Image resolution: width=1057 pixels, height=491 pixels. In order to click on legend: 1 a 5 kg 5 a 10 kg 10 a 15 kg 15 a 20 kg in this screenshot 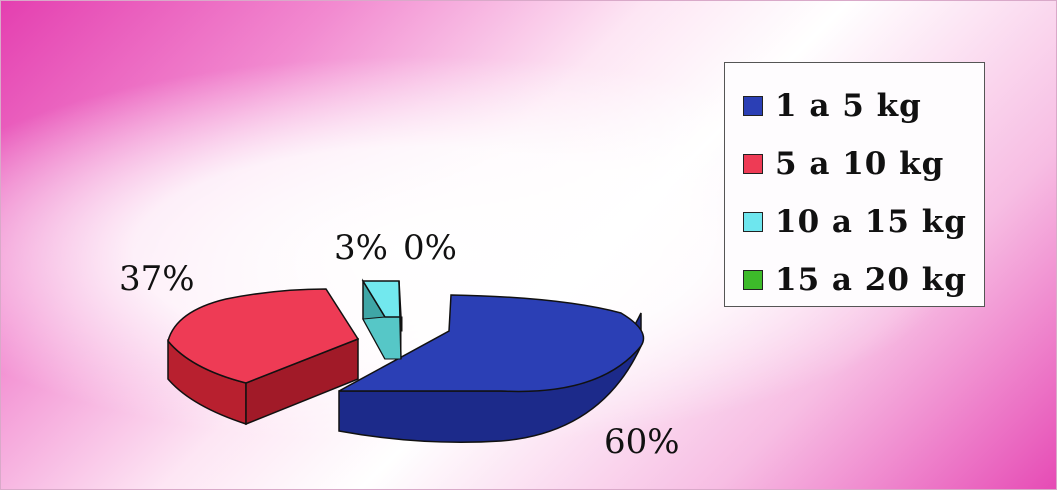, I will do `click(854, 184)`.